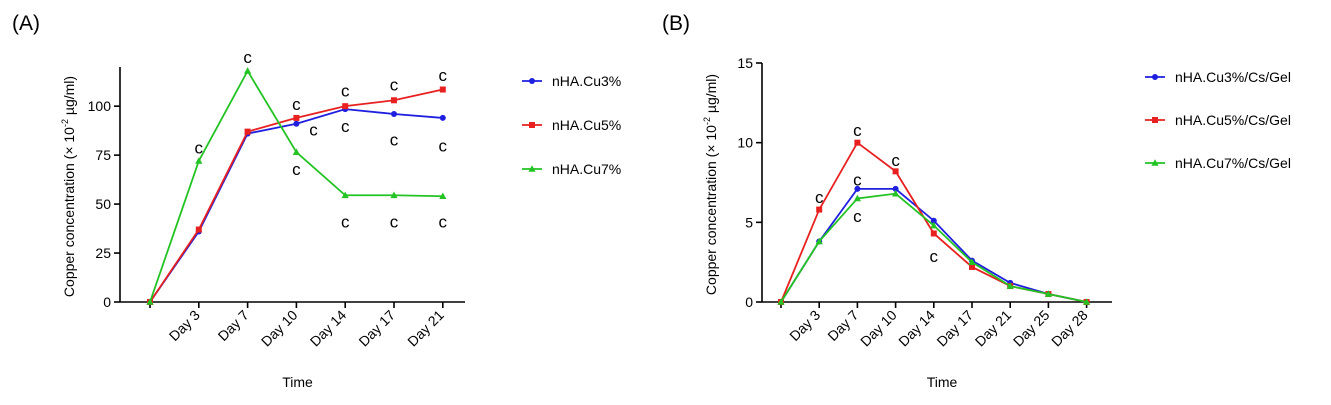 This screenshot has width=1331, height=405. What do you see at coordinates (1233, 163) in the screenshot?
I see `legend-label: nHA.Cu7%/Cs/Gel` at bounding box center [1233, 163].